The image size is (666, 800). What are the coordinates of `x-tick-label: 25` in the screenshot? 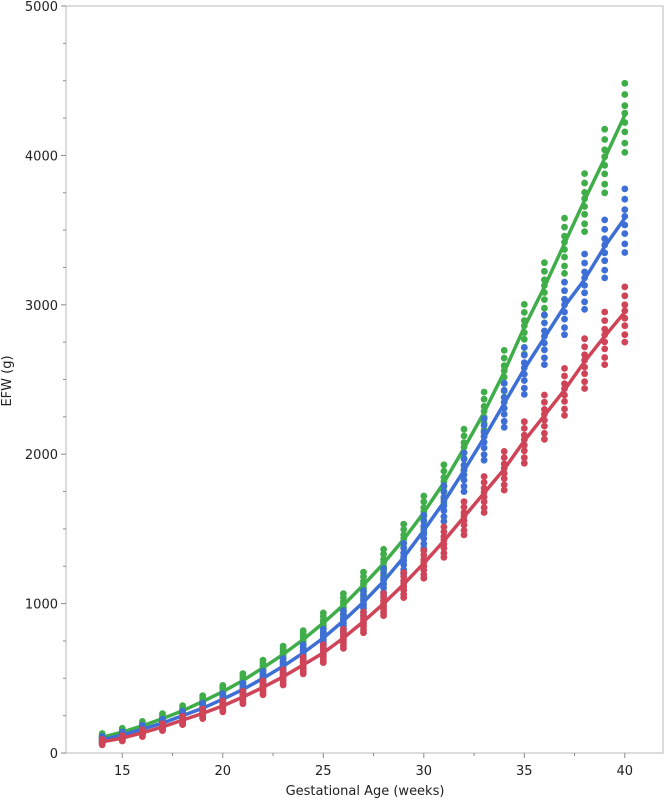 It's located at (323, 771).